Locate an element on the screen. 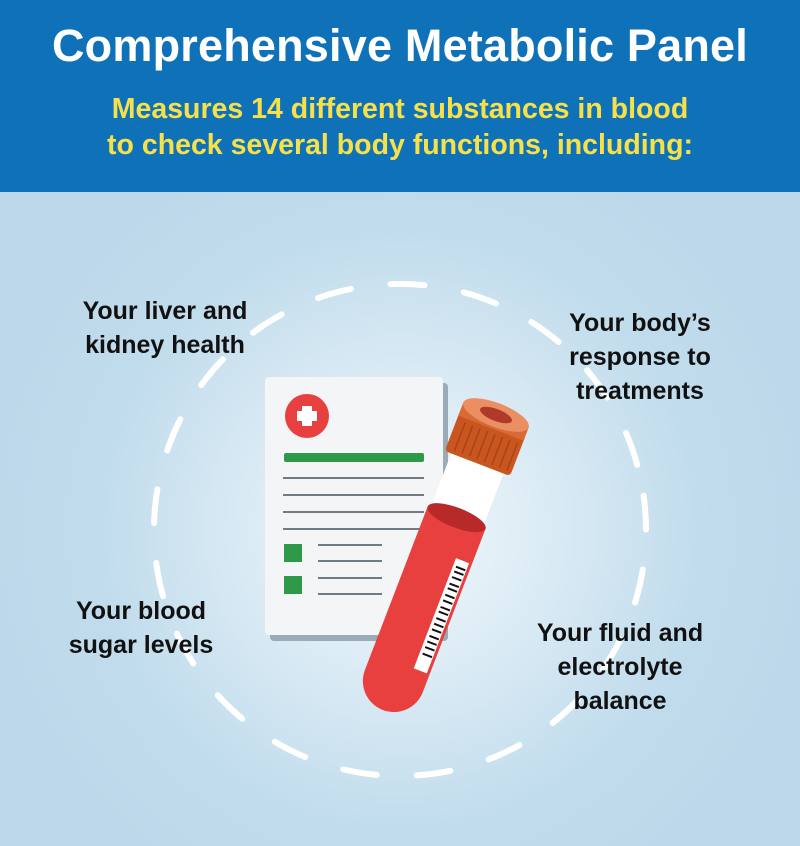 This screenshot has width=800, height=846. blood-test-tube-icon is located at coordinates (445, 555).